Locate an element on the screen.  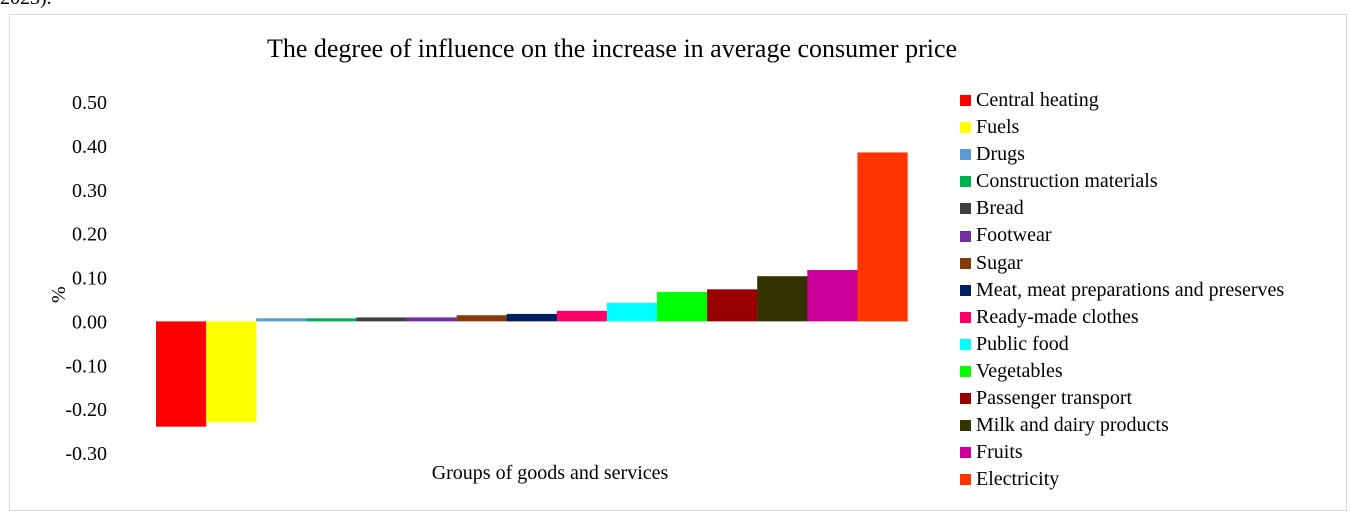
y-tick-label: 0.40 is located at coordinates (89, 147).